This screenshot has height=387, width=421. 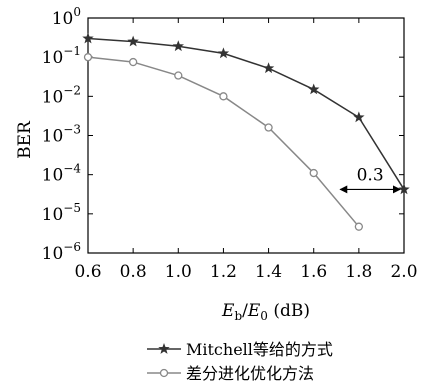 What do you see at coordinates (61, 56) in the screenshot?
I see `y-tick-label-1: 10⁻¹` at bounding box center [61, 56].